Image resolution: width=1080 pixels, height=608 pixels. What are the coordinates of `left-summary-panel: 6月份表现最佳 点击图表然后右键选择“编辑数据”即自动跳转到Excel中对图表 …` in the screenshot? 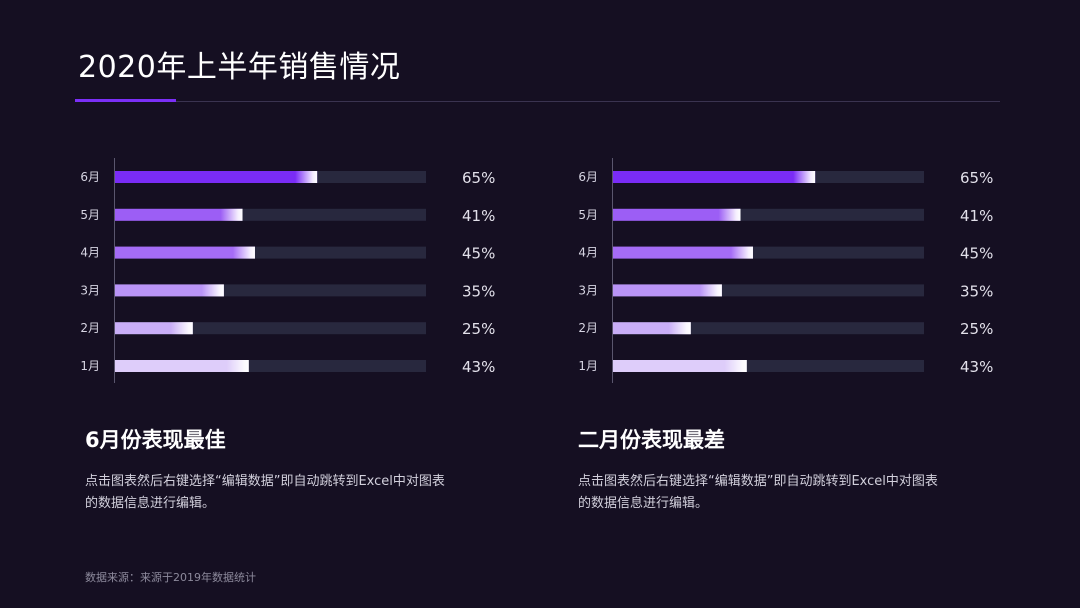 It's located at (265, 471).